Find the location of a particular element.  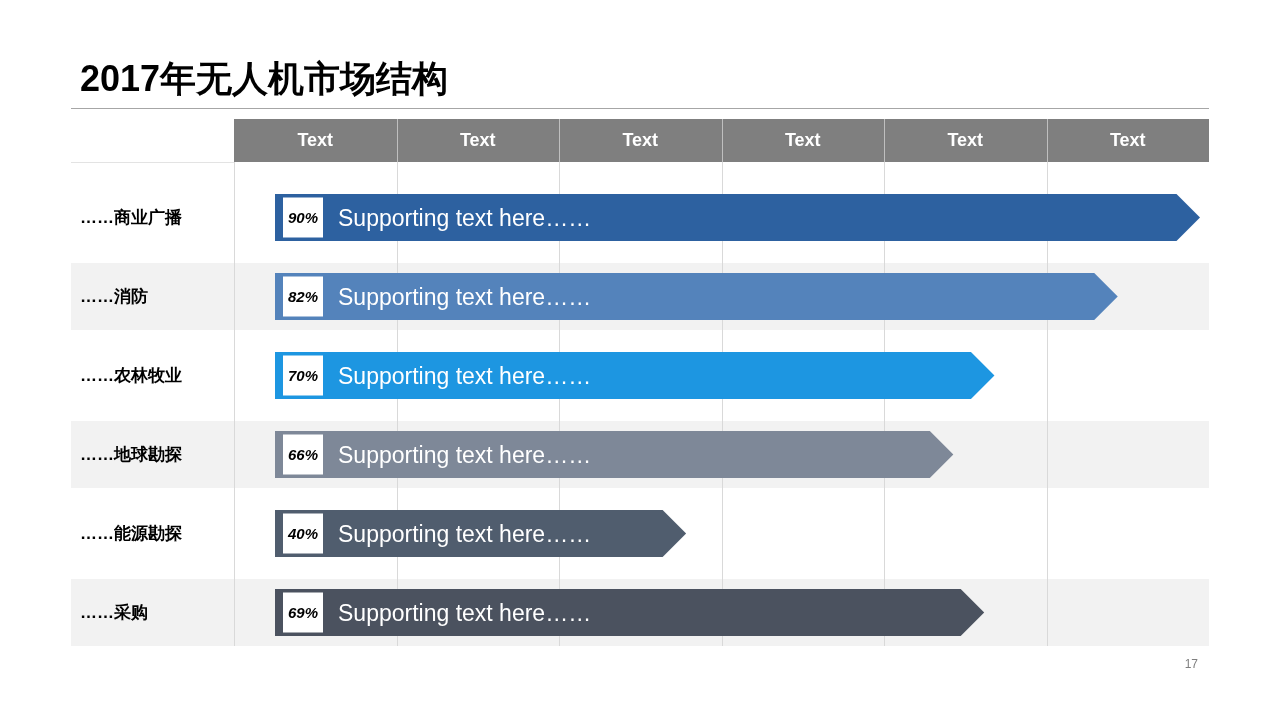

y-tick-label: ……能源勘探 is located at coordinates (131, 533).